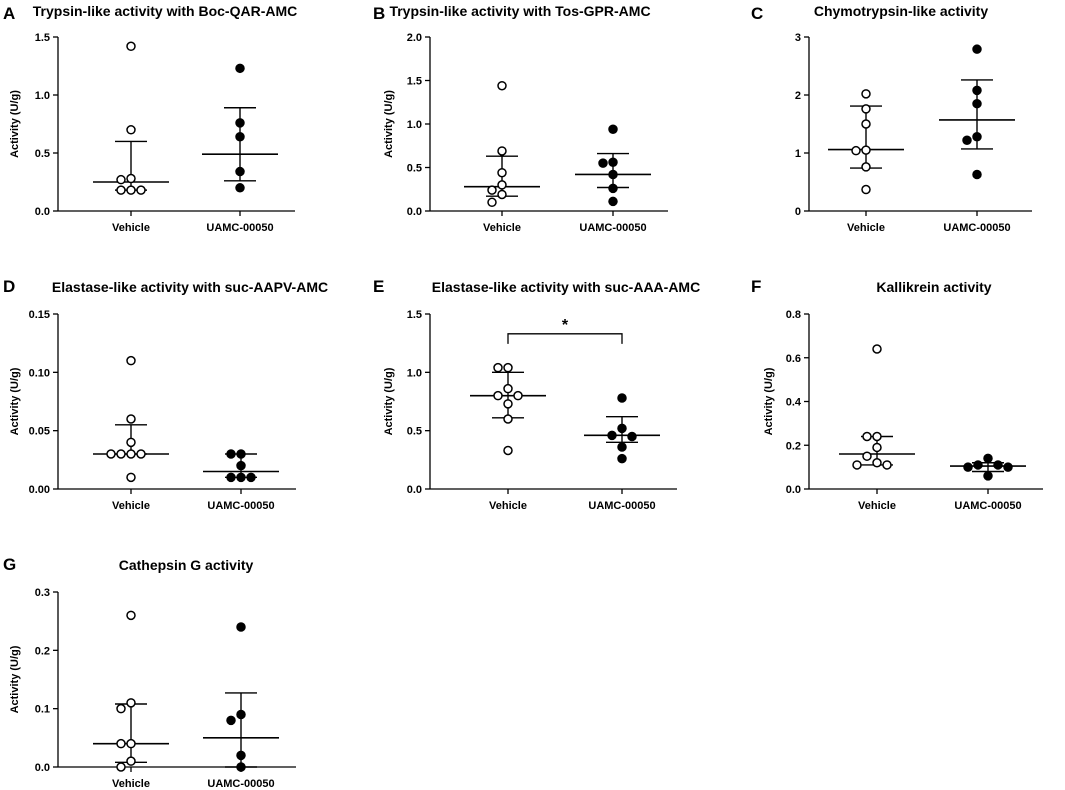 This screenshot has height=790, width=1065. Describe the element at coordinates (186, 565) in the screenshot. I see `panel-title: Cathepsin G activity` at that location.